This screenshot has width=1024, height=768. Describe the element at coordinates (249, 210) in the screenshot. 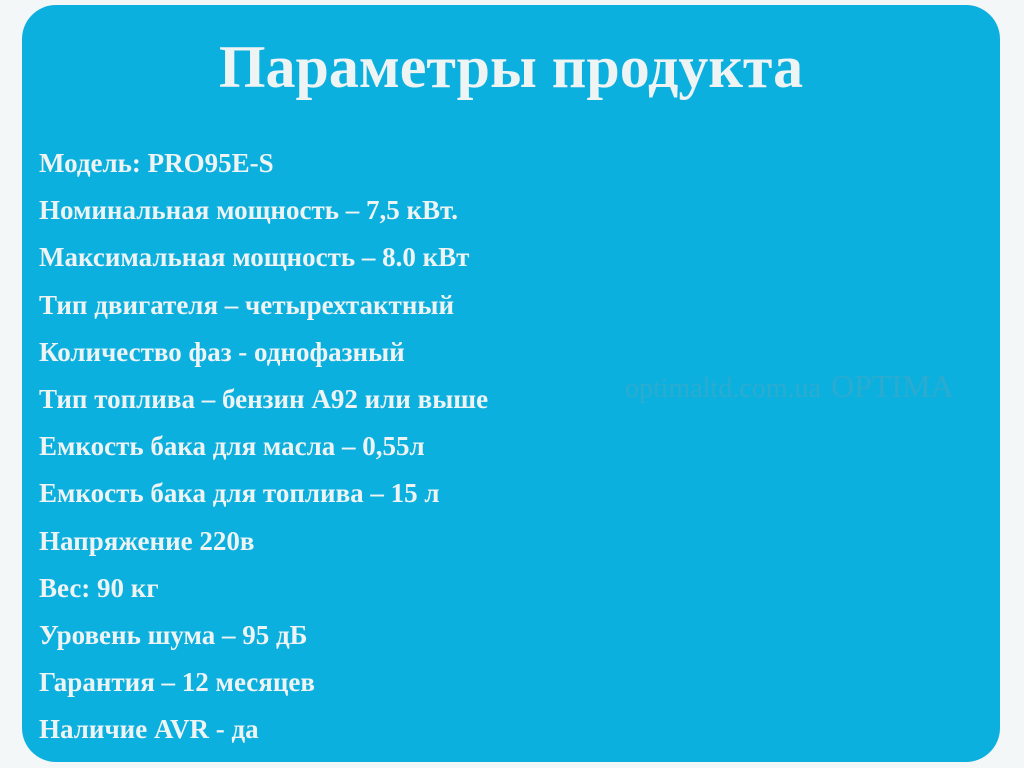

I see `spec-item: Номинальная мощность – 7,5 кВт.` at that location.